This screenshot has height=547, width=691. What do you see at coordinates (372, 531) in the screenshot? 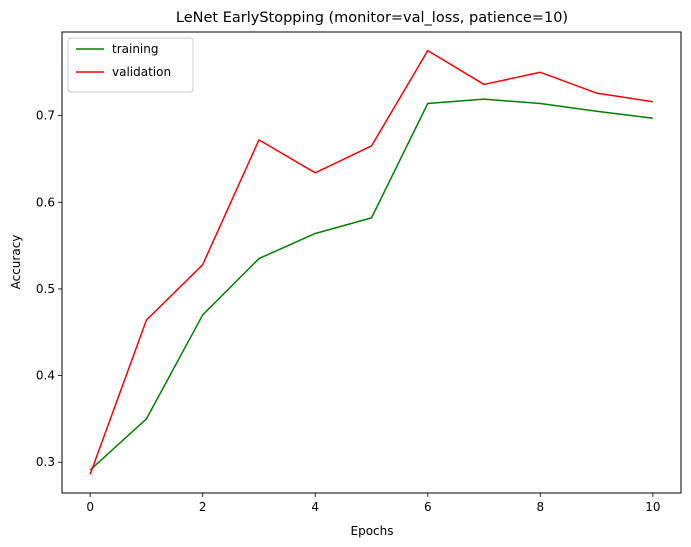
I see `x-axis-label: Epochs` at bounding box center [372, 531].